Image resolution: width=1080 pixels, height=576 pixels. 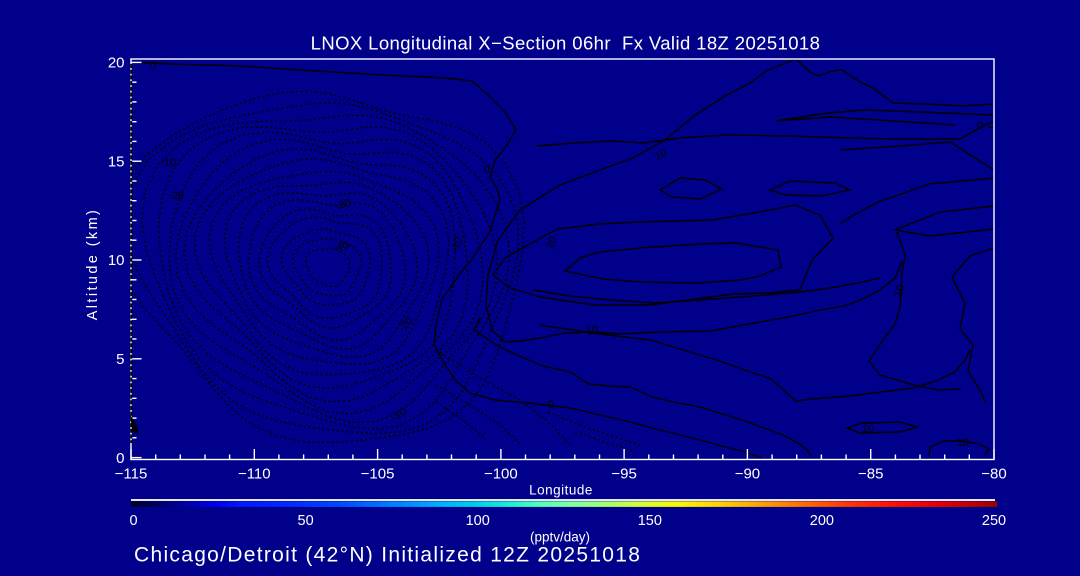 What do you see at coordinates (560, 537) in the screenshot?
I see `svg-text: (pptv/day)` at bounding box center [560, 537].